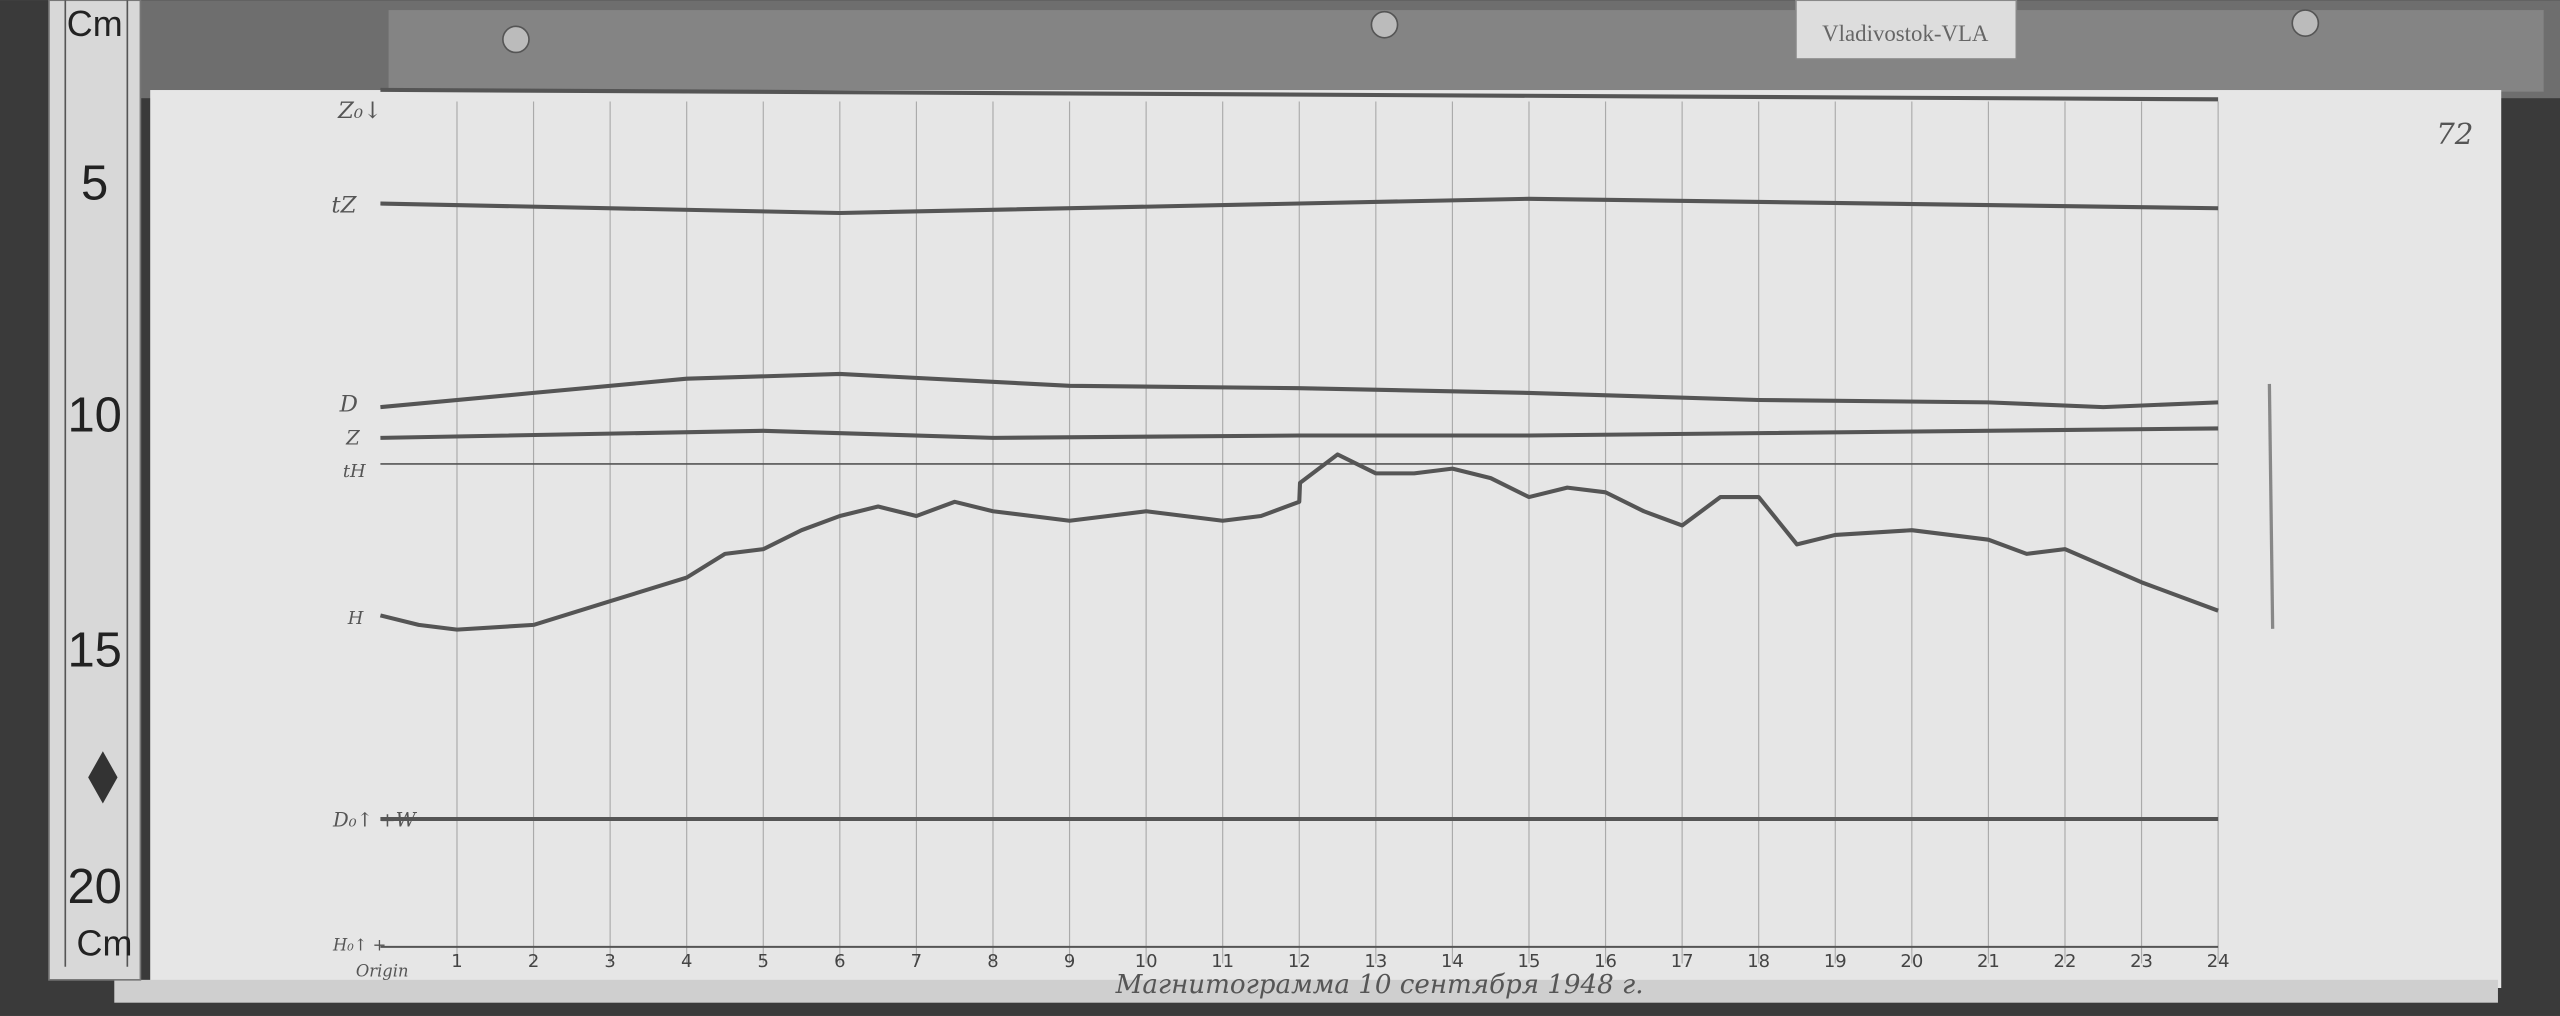  Describe the element at coordinates (1340, 961) in the screenshot. I see `hour-tick-labels: 1 2 3 4 5 6 7 8 9 10 11 12 13 14 15 16 17 18 19 20 21 22 23 24` at that location.